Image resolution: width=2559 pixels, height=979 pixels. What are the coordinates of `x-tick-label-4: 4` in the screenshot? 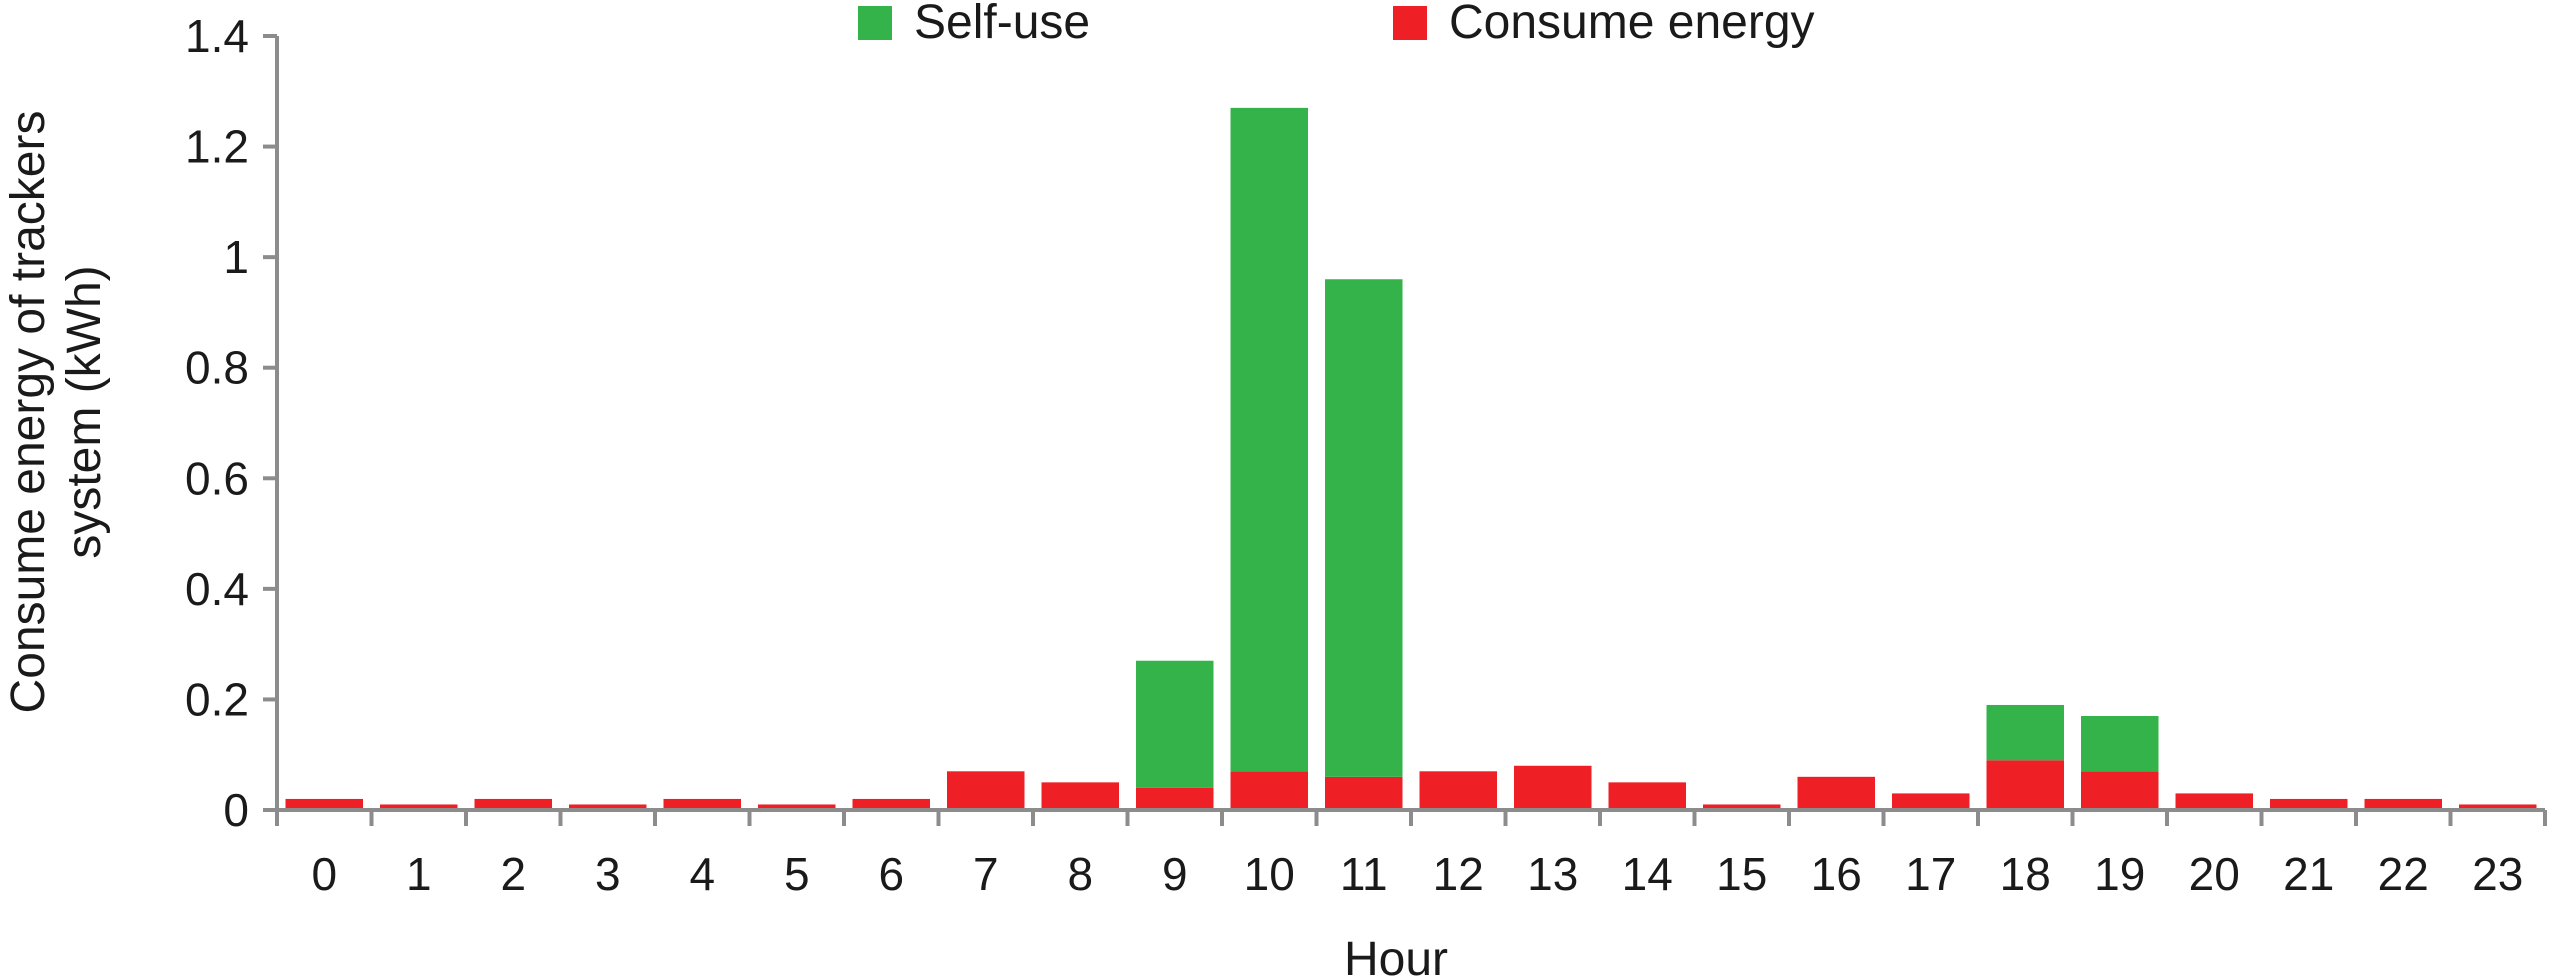 It's located at (702, 874).